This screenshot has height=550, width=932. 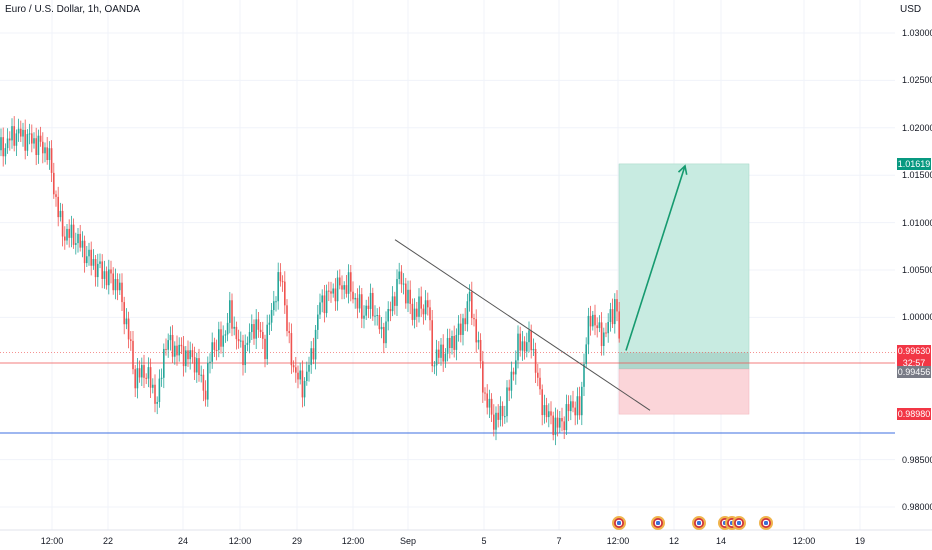 What do you see at coordinates (73, 9) in the screenshot?
I see `symbol-title: Euro / U.S. Dollar, 1h, OANDA` at bounding box center [73, 9].